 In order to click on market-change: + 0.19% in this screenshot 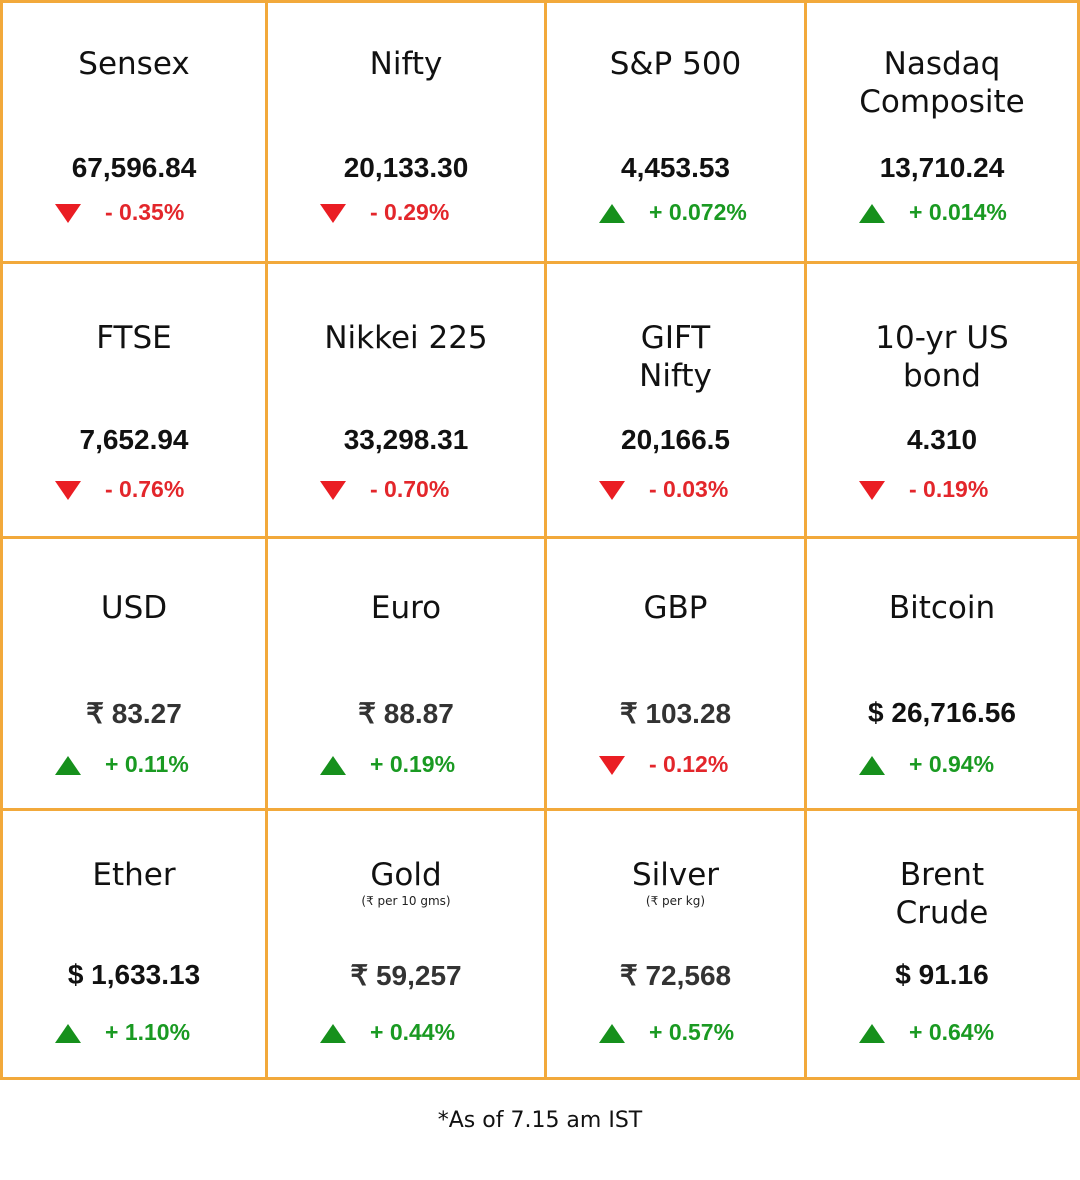, I will do `click(413, 764)`.